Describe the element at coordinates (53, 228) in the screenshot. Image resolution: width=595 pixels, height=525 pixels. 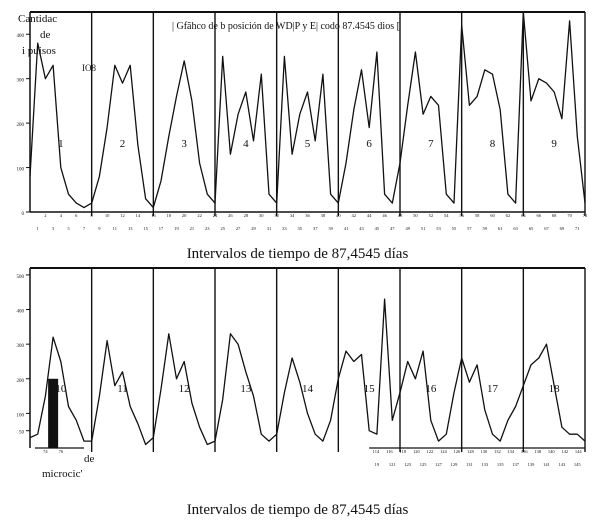
I see `panel-1-x-tick-label: 3` at that location.